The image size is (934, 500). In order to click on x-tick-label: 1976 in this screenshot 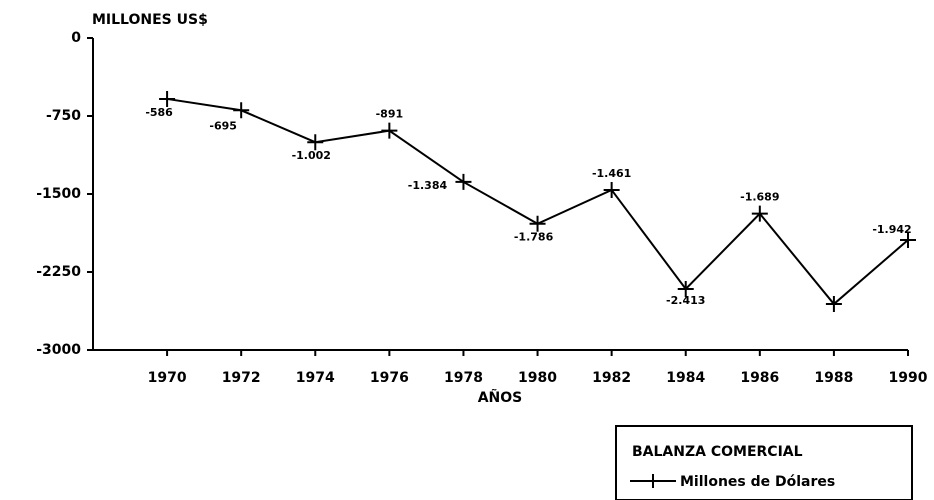, I will do `click(389, 378)`.